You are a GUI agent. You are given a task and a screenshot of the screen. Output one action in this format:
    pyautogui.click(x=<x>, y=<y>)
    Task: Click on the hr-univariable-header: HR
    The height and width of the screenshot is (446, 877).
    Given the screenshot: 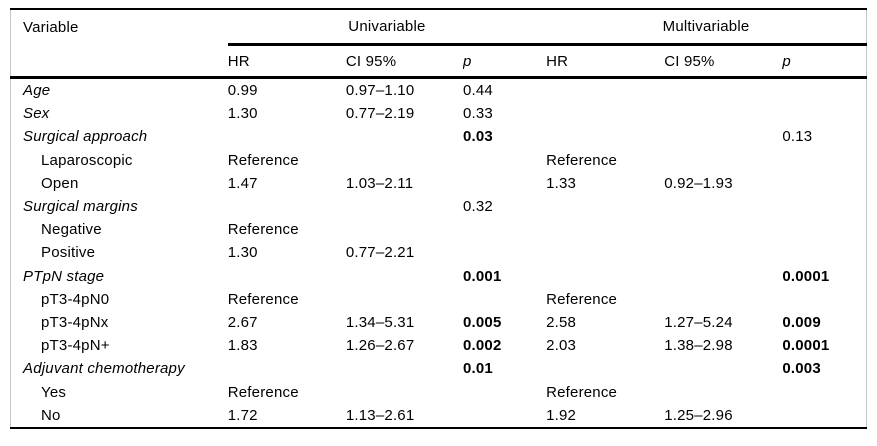 What is the action you would take?
    pyautogui.click(x=286, y=61)
    